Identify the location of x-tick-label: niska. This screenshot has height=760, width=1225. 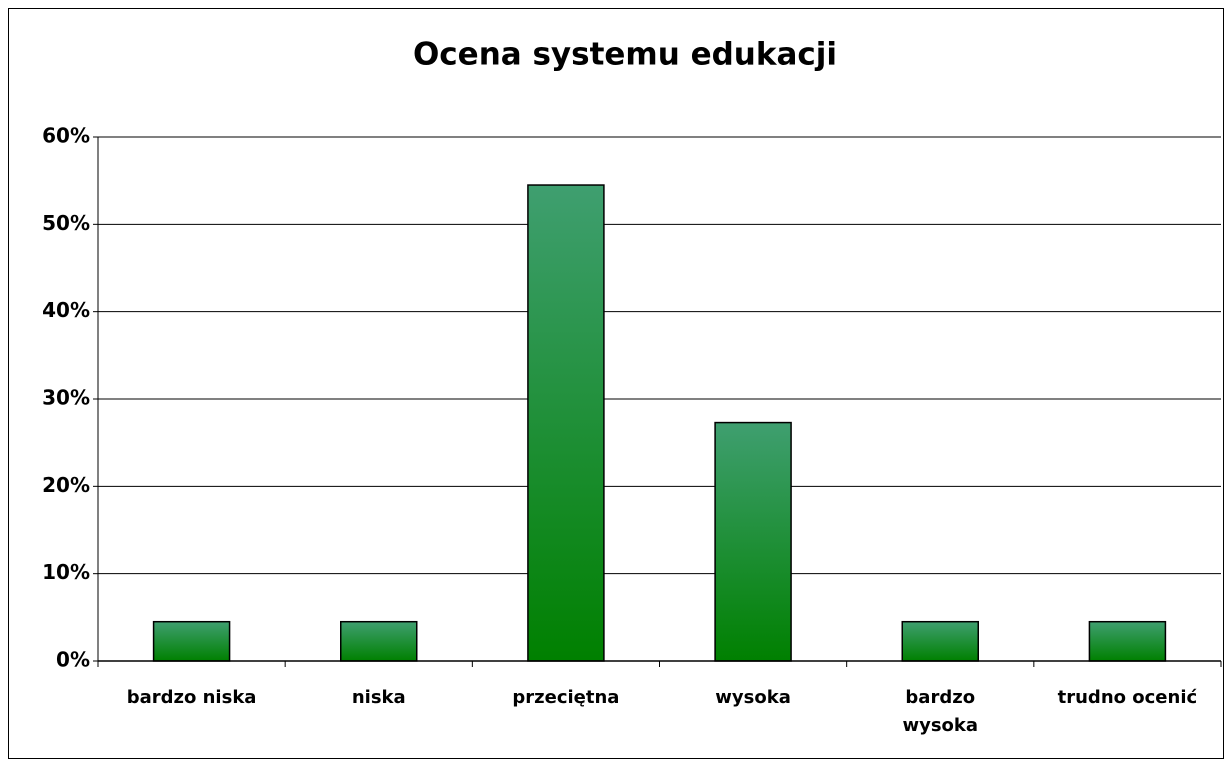
(379, 697).